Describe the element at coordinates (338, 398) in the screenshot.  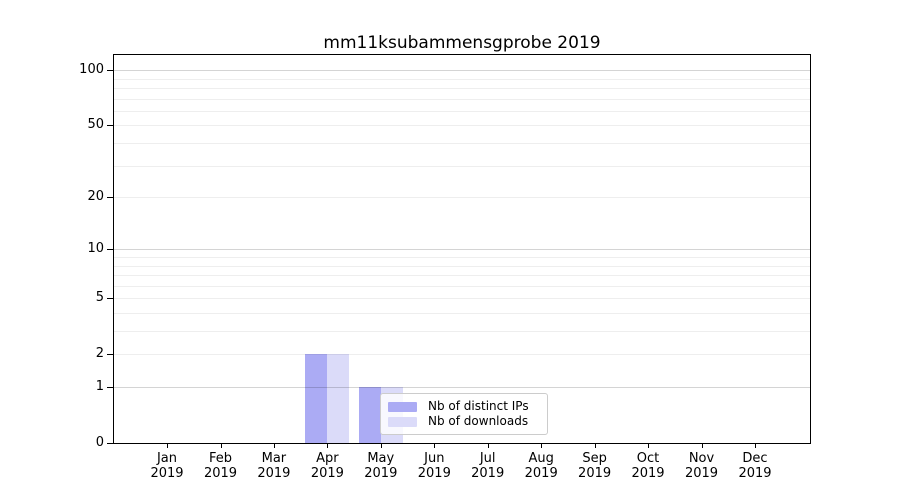
I see `bar-downloads-apr` at that location.